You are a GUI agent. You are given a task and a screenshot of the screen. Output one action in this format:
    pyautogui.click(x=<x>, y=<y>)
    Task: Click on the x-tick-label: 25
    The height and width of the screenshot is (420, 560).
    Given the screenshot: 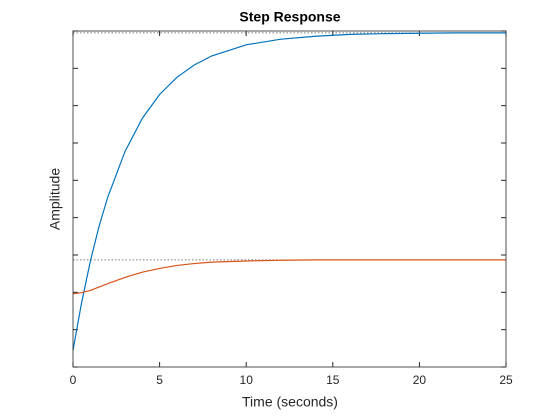 What is the action you would take?
    pyautogui.click(x=506, y=380)
    